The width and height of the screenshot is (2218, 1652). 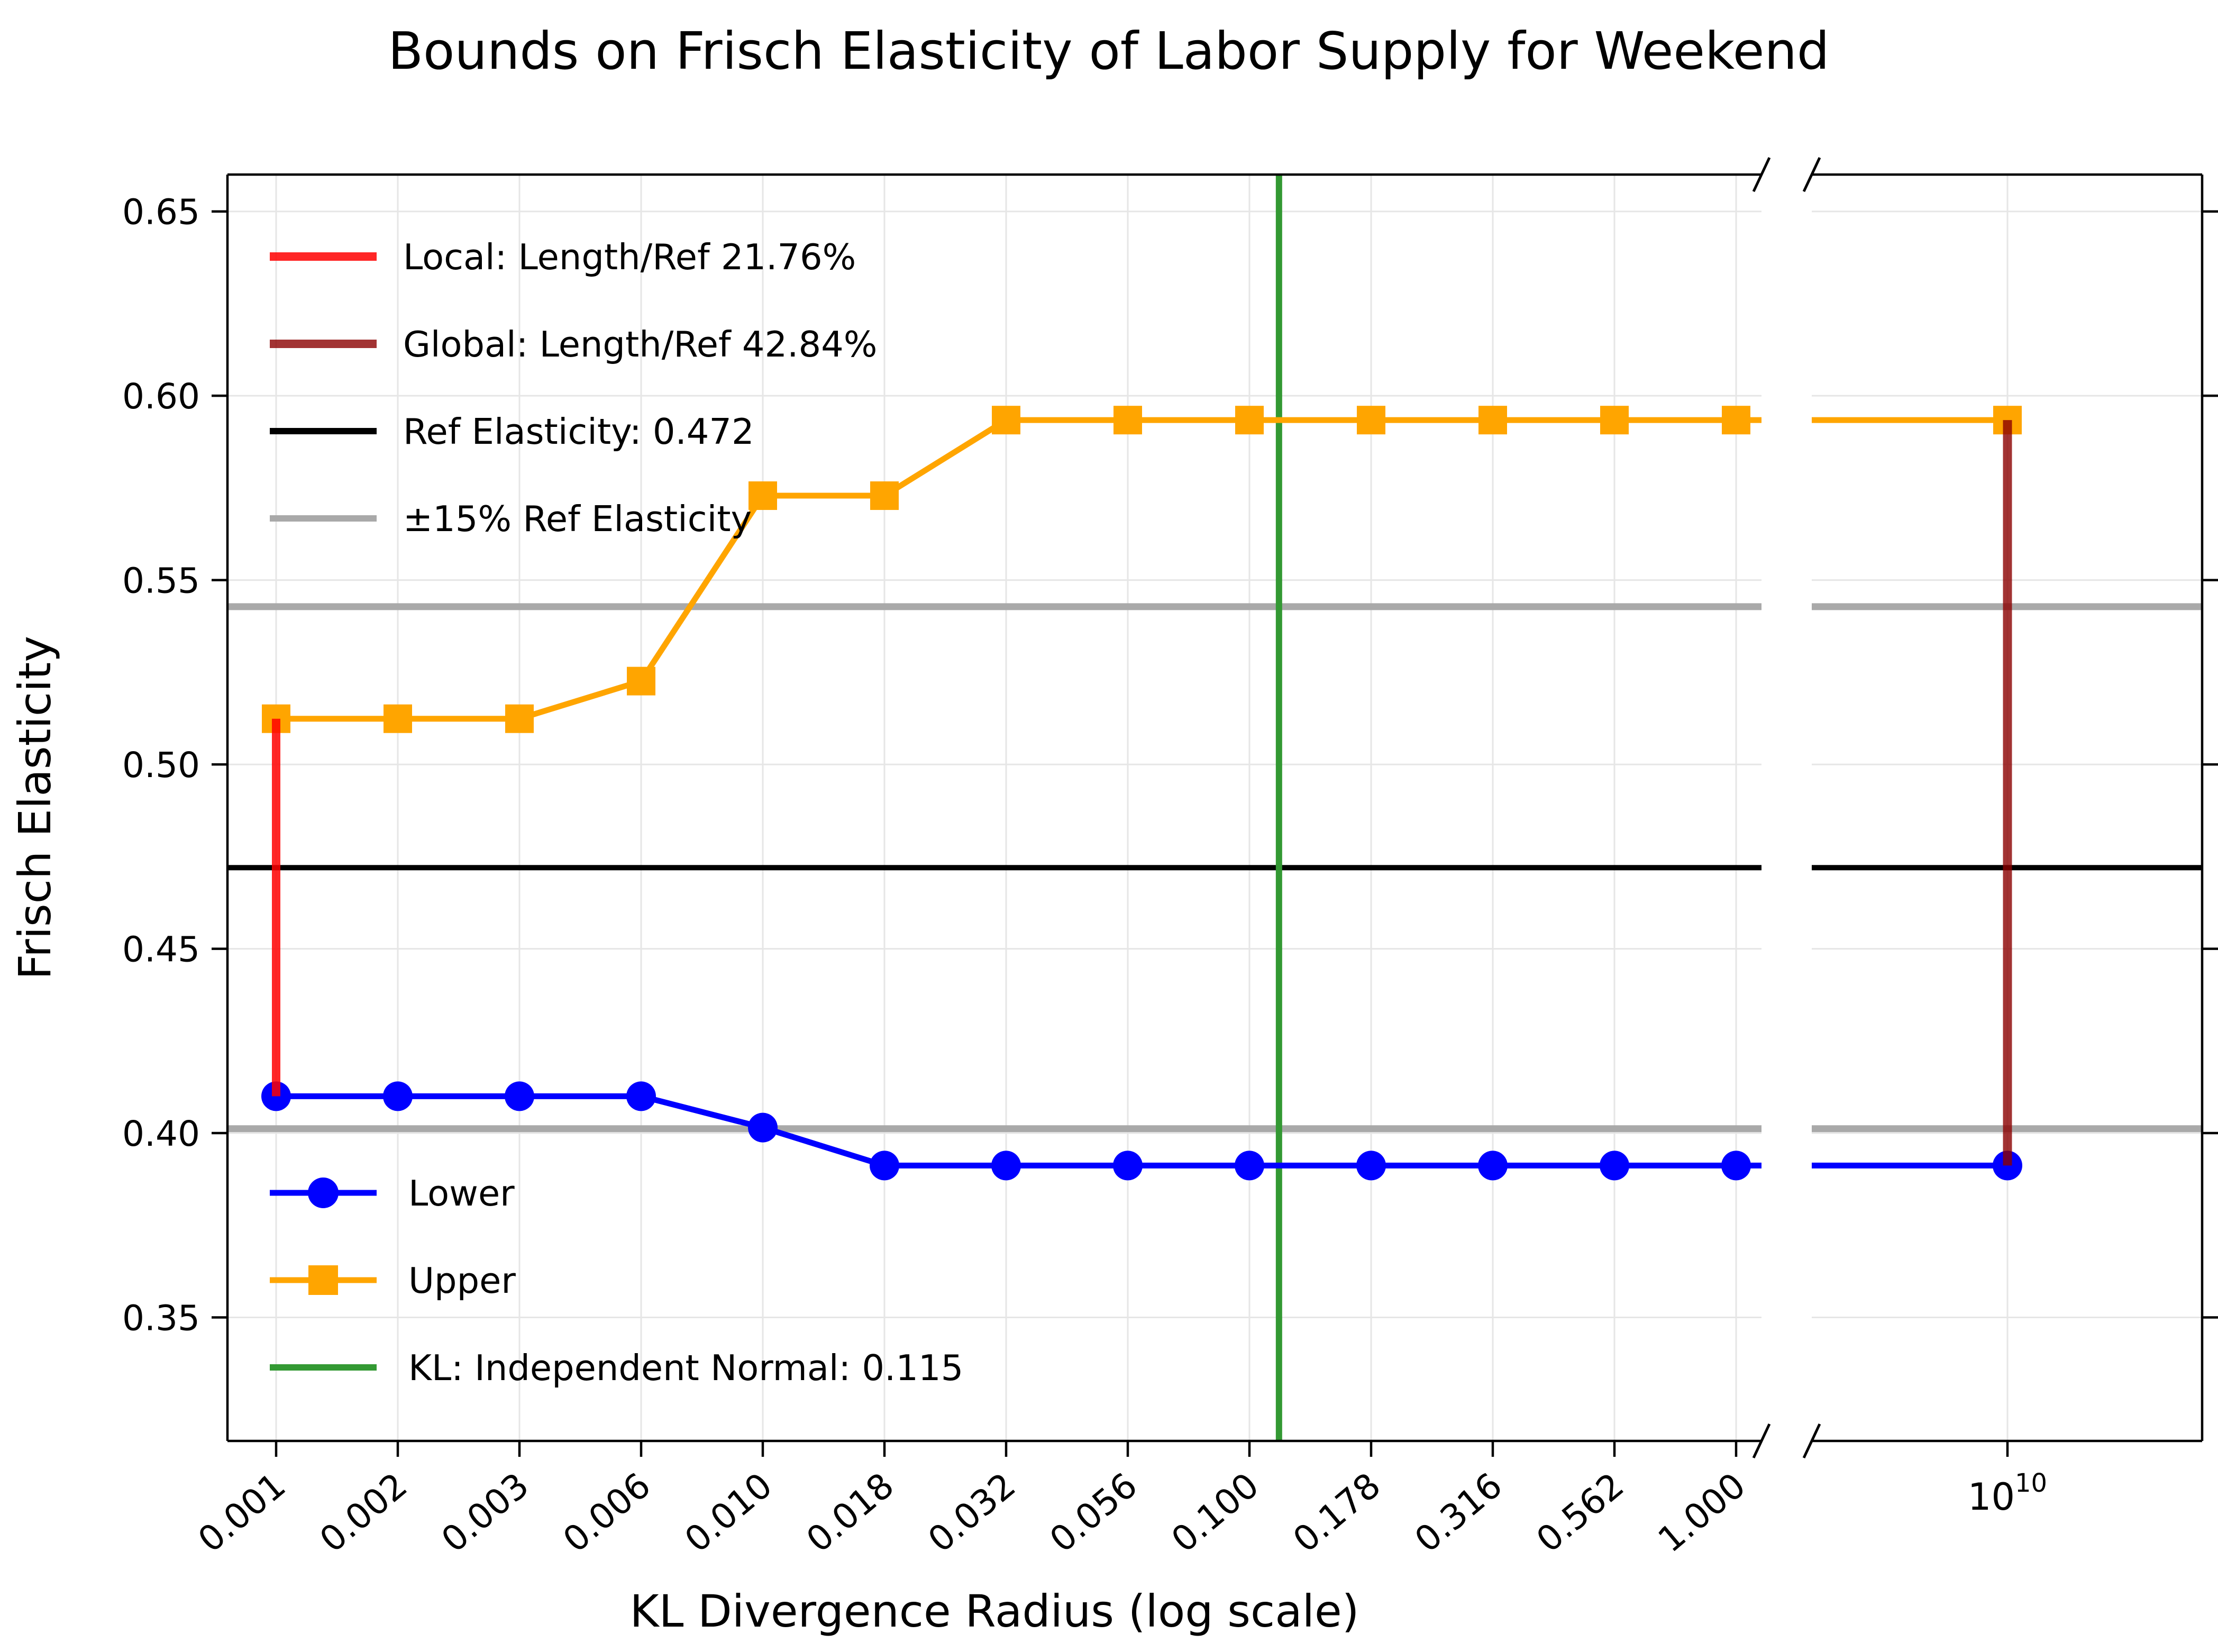 I want to click on y-tick-label: 0.60, so click(x=161, y=396).